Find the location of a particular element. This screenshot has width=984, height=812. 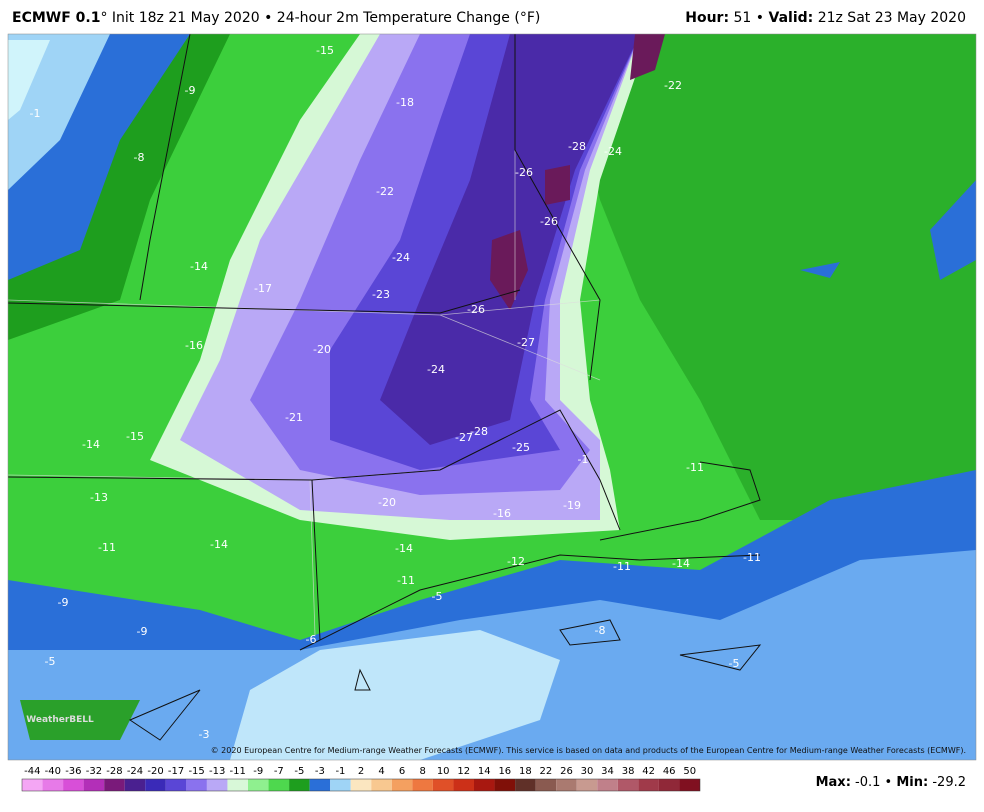

max: -0.1 is located at coordinates (867, 782).